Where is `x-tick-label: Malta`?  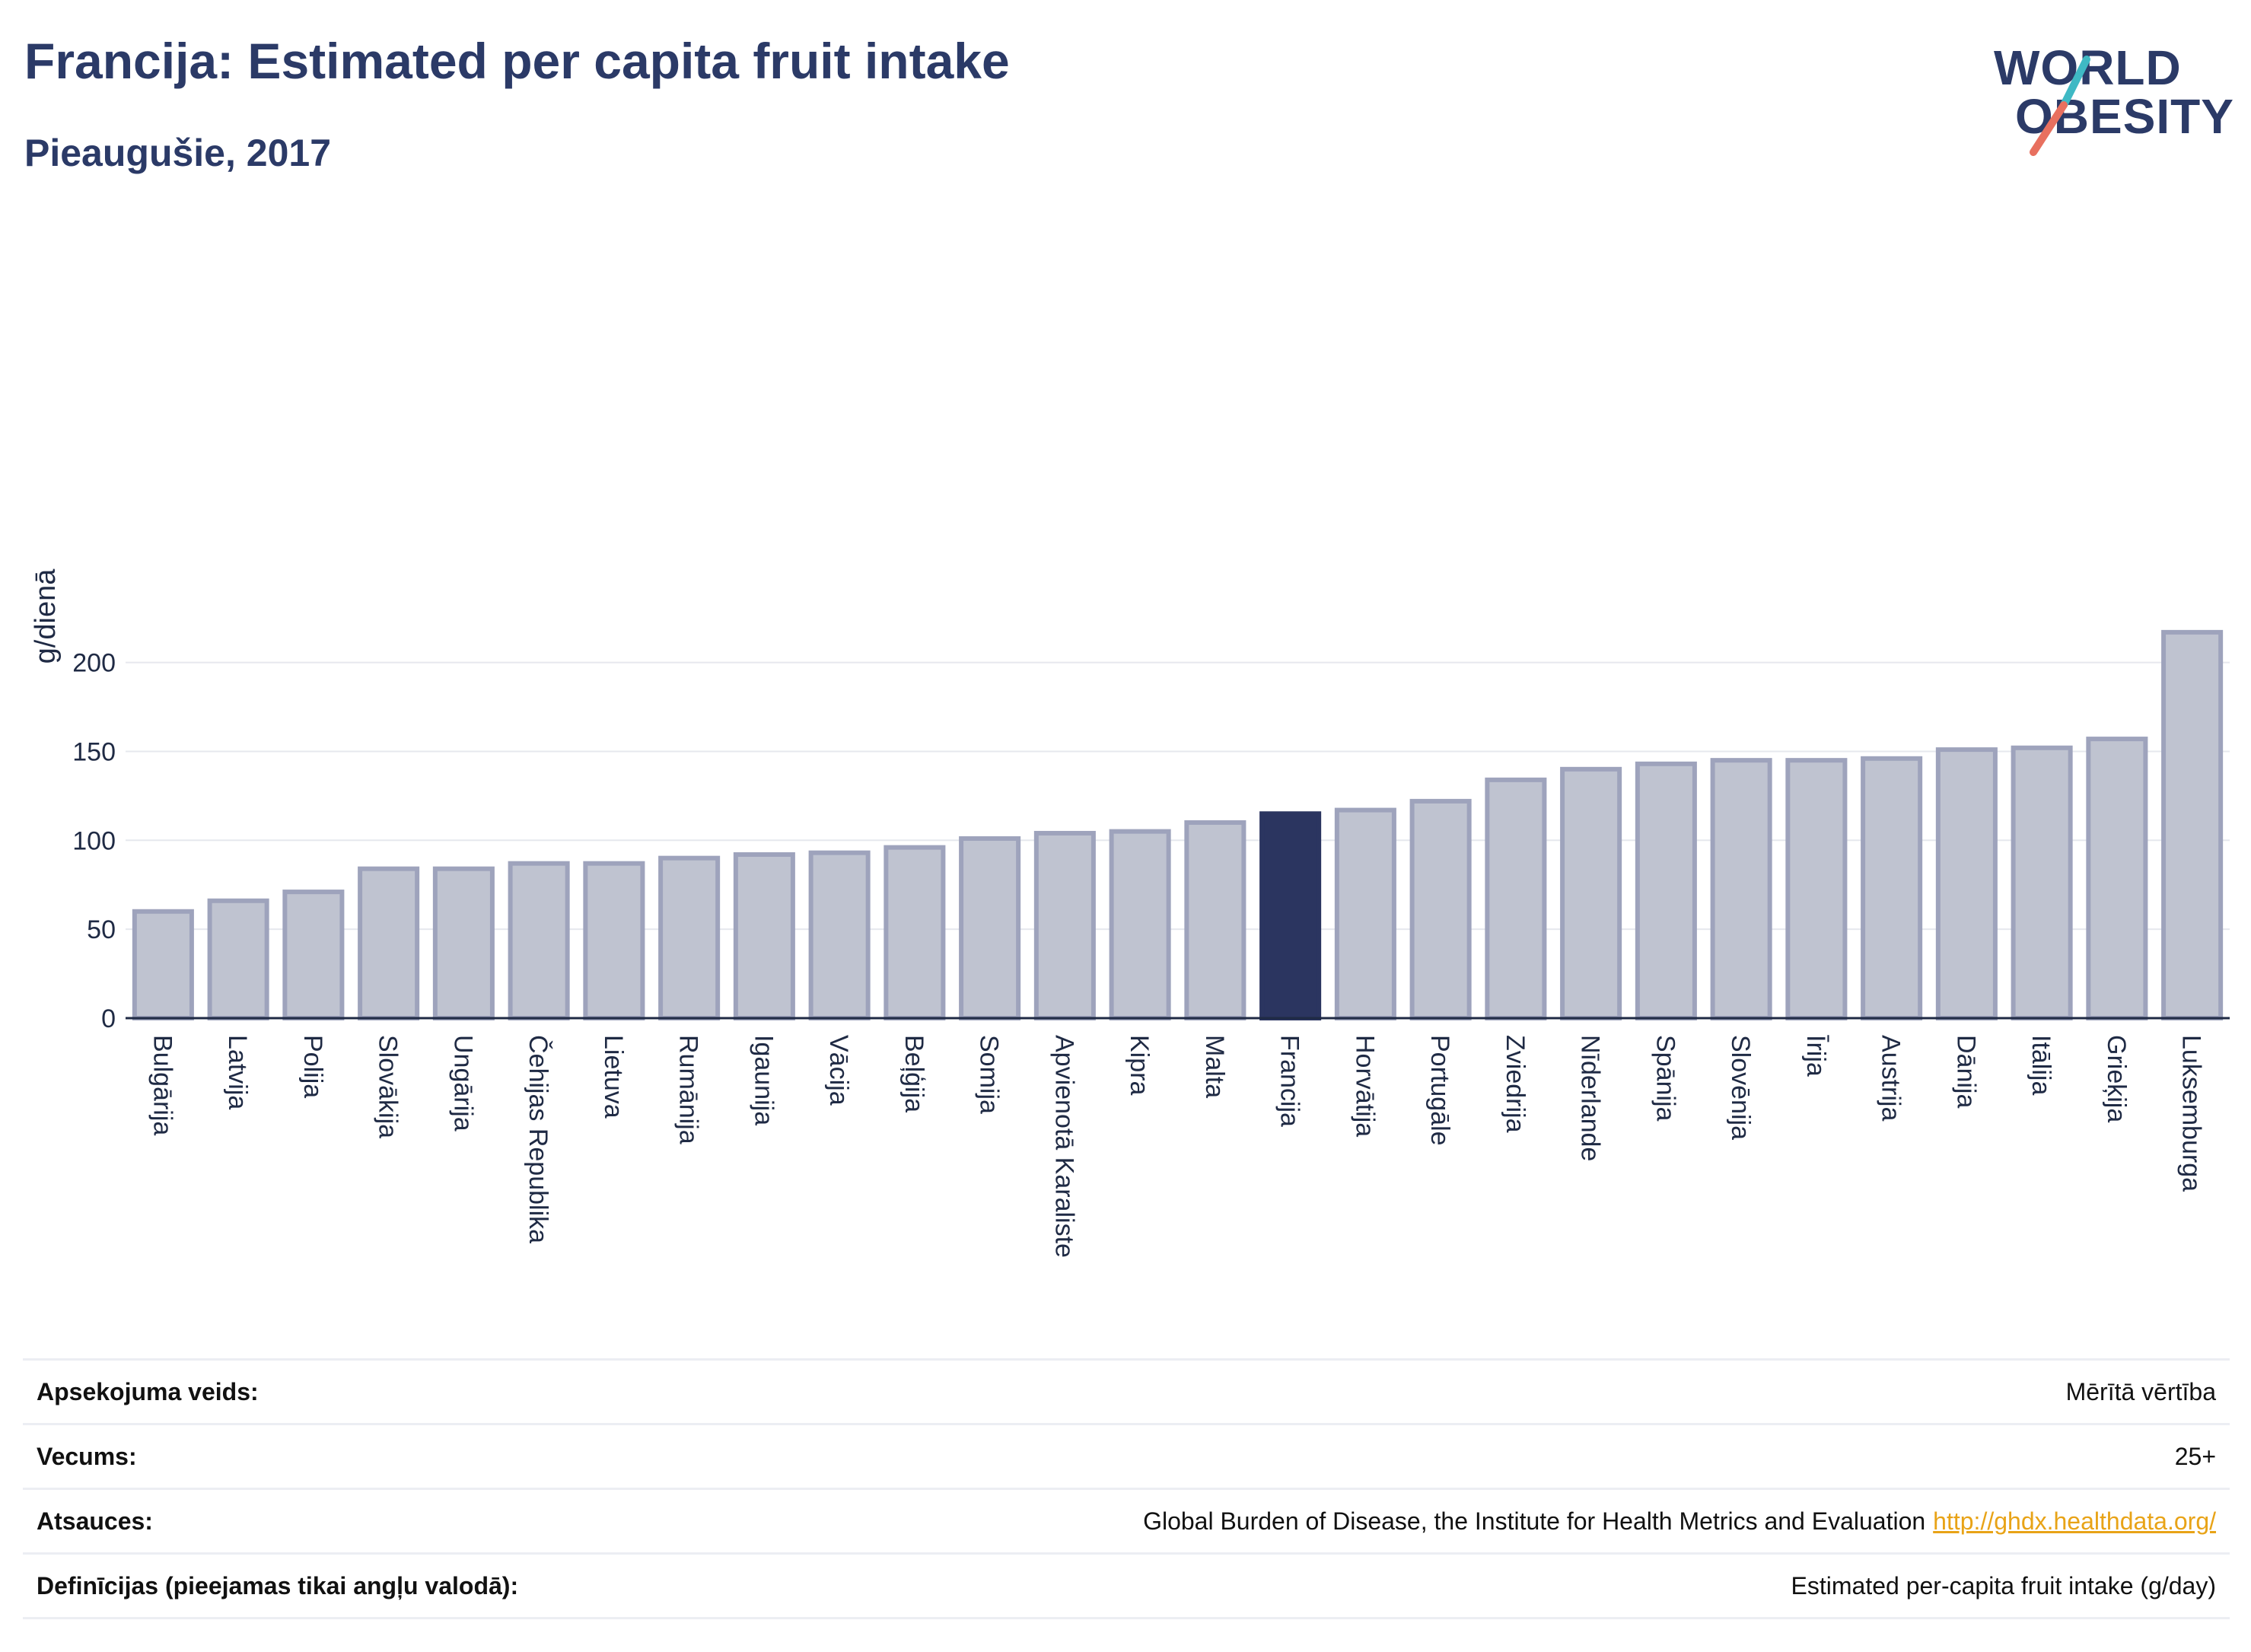
x-tick-label: Malta is located at coordinates (1214, 1066).